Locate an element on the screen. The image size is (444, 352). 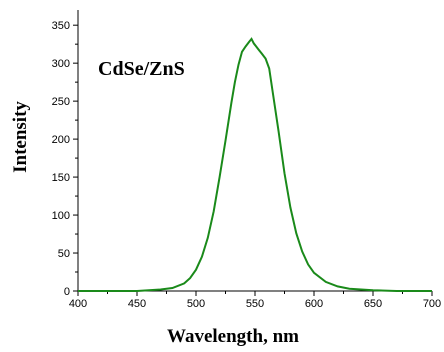
x-tick-label: 550 is located at coordinates (255, 304).